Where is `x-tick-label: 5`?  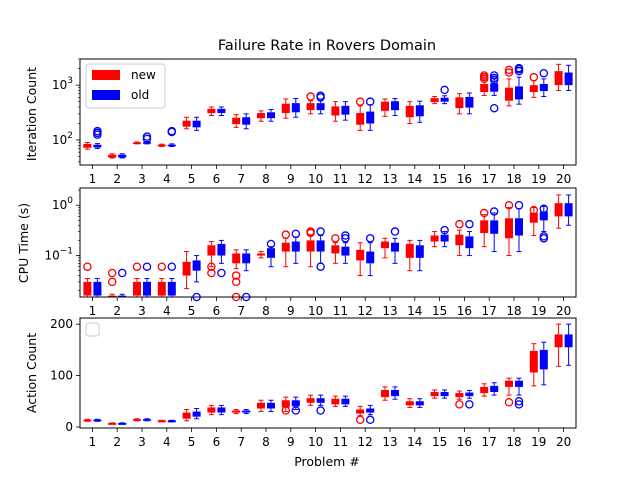 x-tick-label: 5 is located at coordinates (192, 311).